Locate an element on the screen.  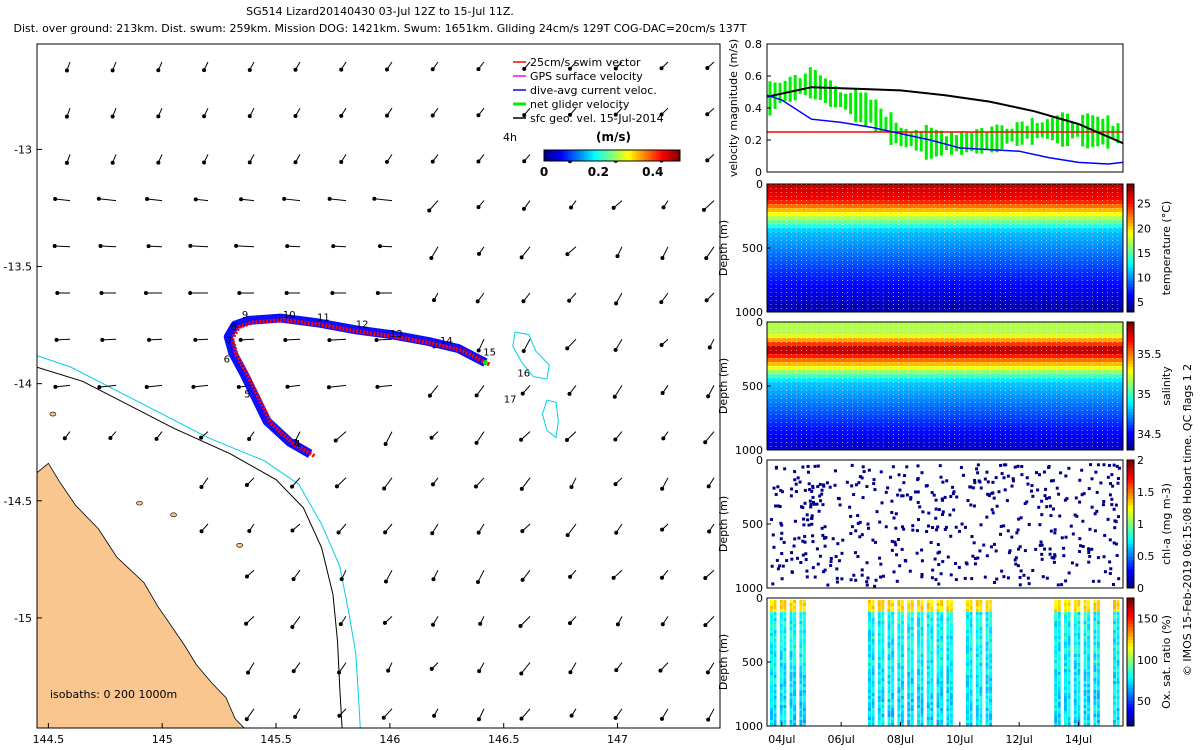
legend-item: dive-avg current veloc. is located at coordinates (593, 90).